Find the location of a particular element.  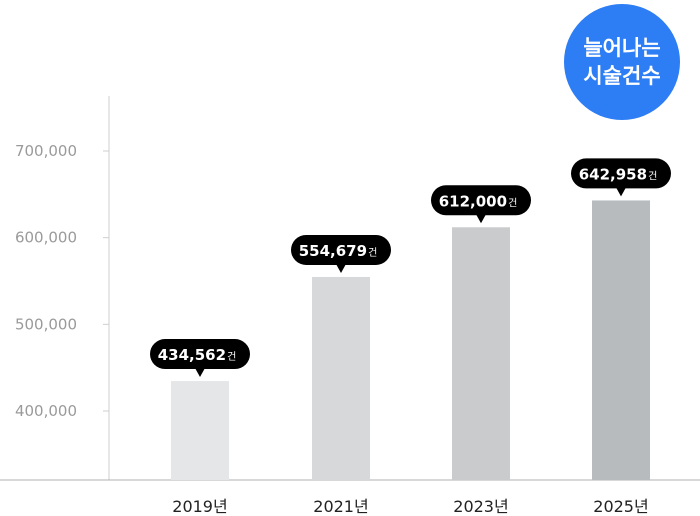

x-category-label: 2023년 is located at coordinates (480, 506).